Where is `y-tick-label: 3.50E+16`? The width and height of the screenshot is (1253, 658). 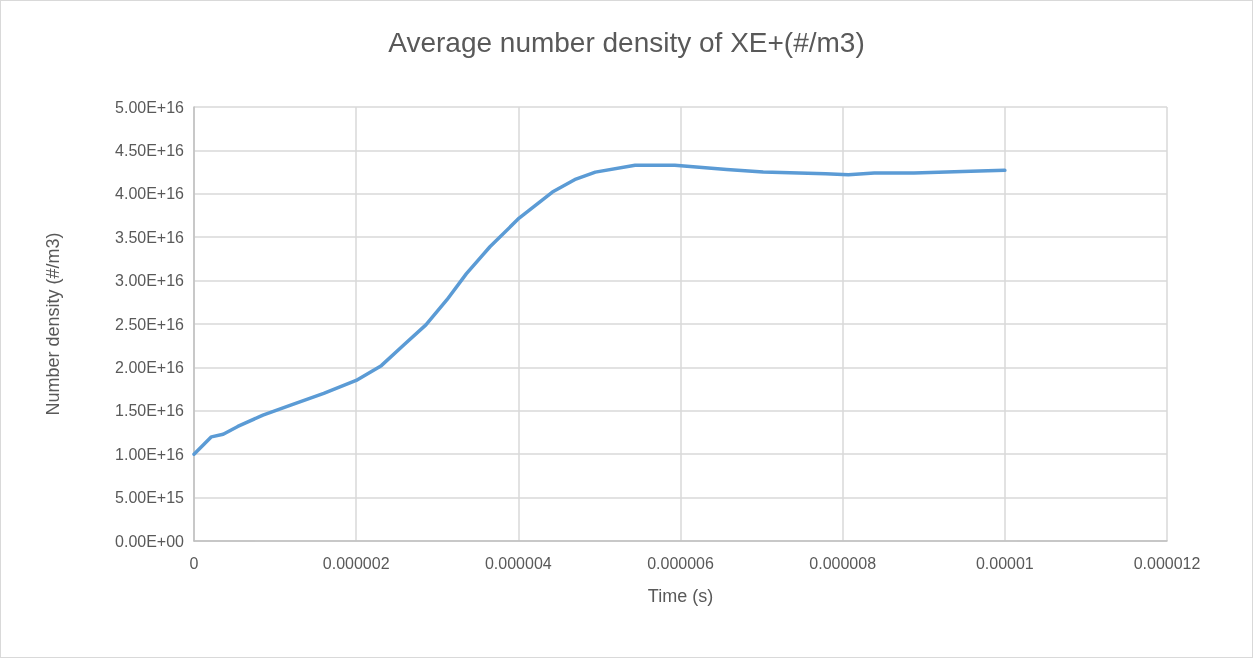
y-tick-label: 3.50E+16 is located at coordinates (150, 237).